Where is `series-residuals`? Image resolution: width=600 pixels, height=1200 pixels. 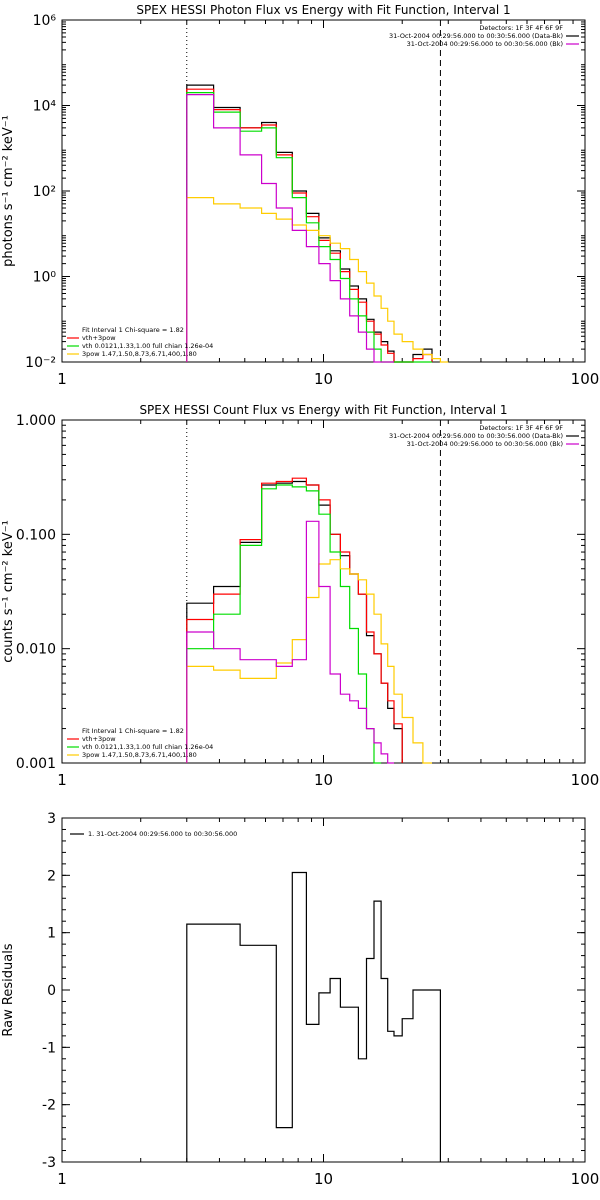 series-residuals is located at coordinates (313, 1016).